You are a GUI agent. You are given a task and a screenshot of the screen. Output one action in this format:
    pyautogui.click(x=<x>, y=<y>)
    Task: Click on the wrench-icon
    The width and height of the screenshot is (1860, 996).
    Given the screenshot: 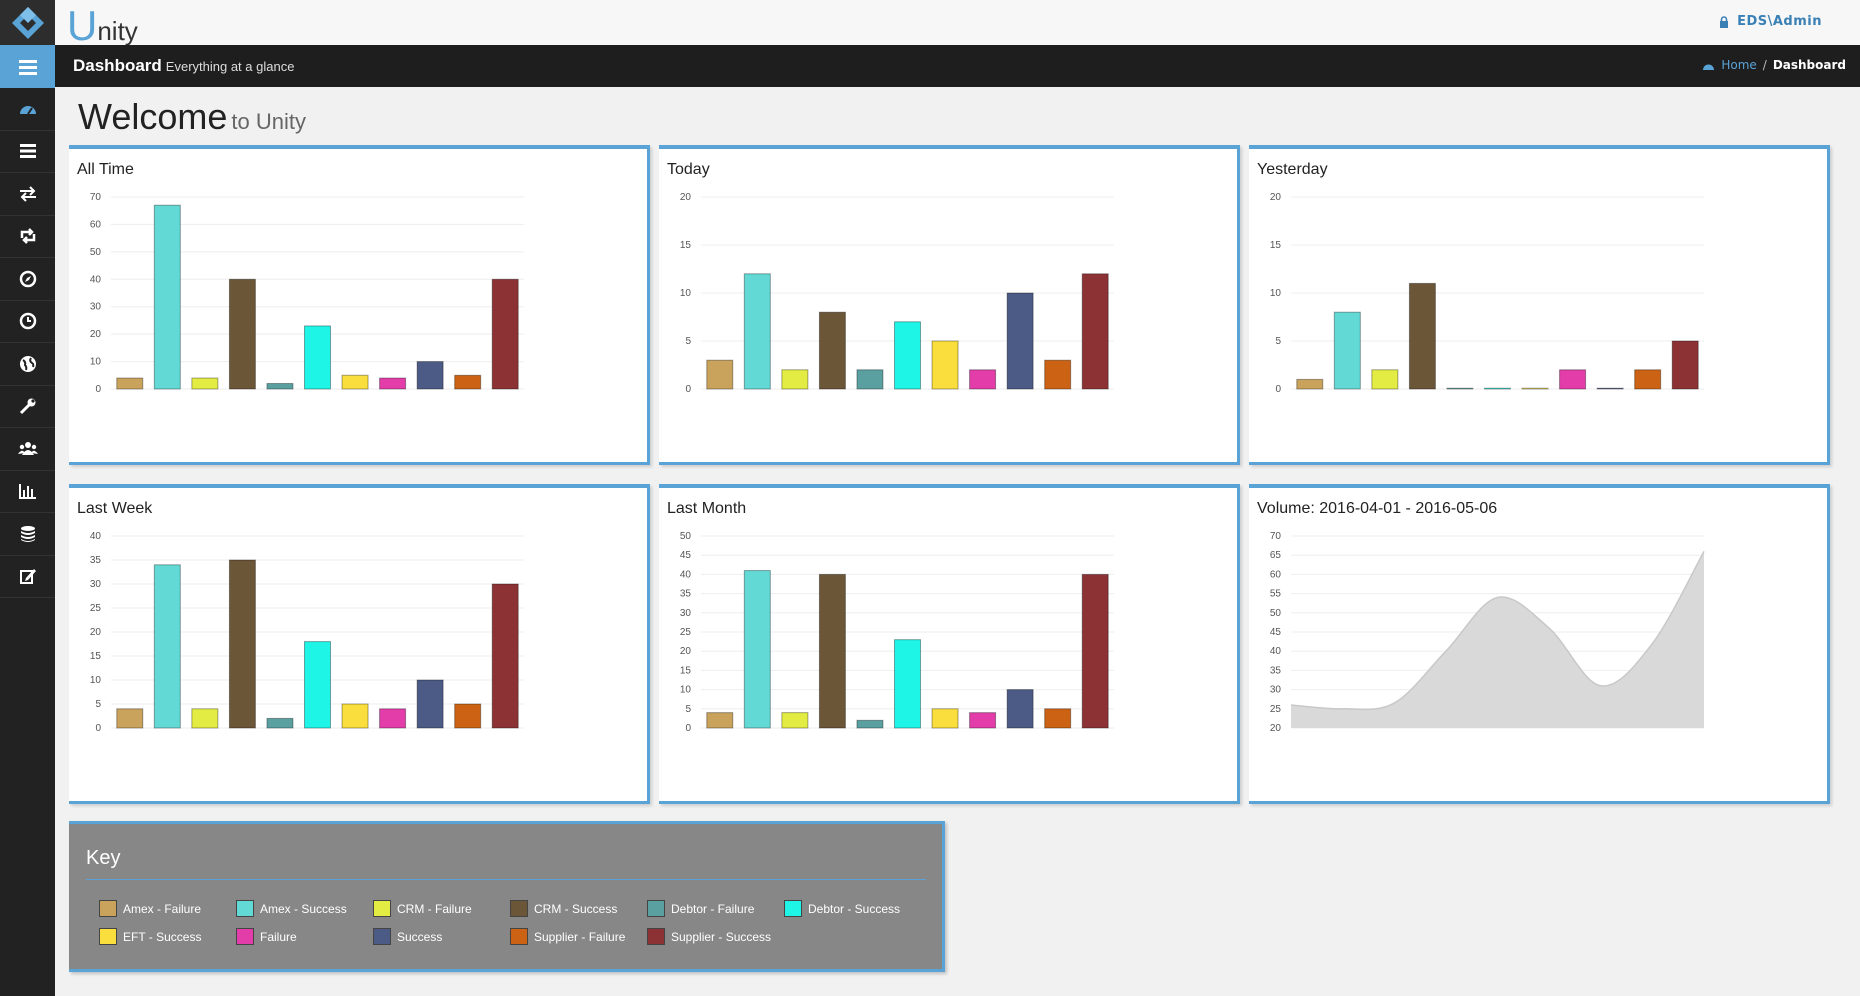 What is the action you would take?
    pyautogui.click(x=27, y=406)
    